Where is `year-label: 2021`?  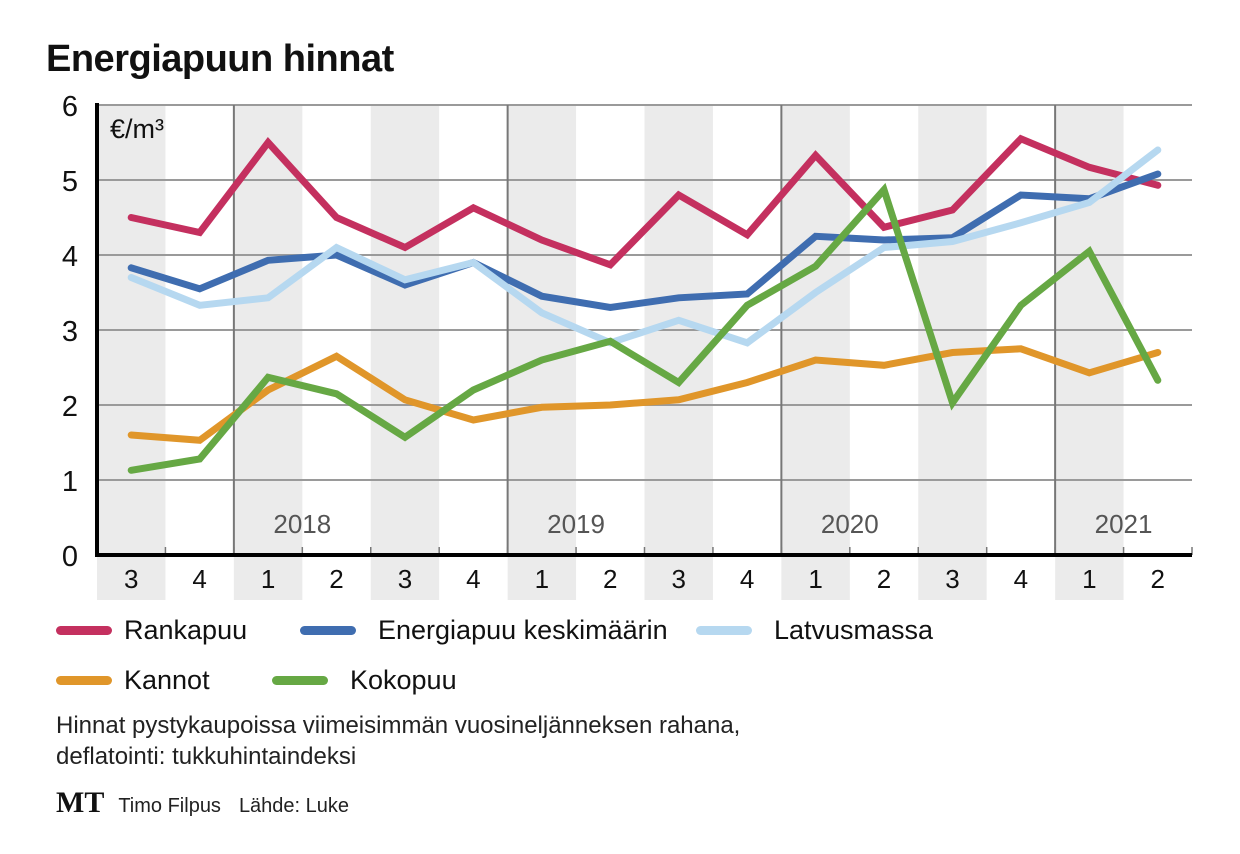 year-label: 2021 is located at coordinates (1124, 524).